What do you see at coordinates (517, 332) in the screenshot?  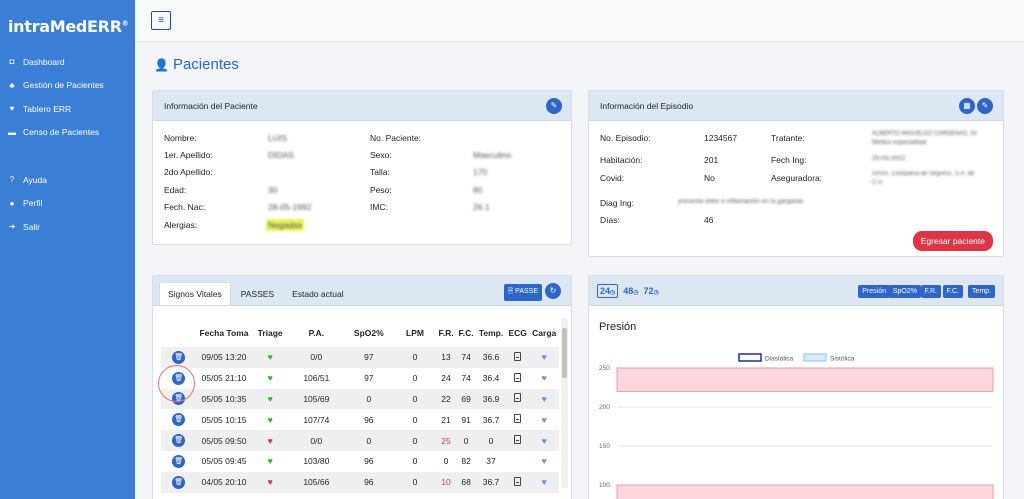 I see `column-header: ECG` at bounding box center [517, 332].